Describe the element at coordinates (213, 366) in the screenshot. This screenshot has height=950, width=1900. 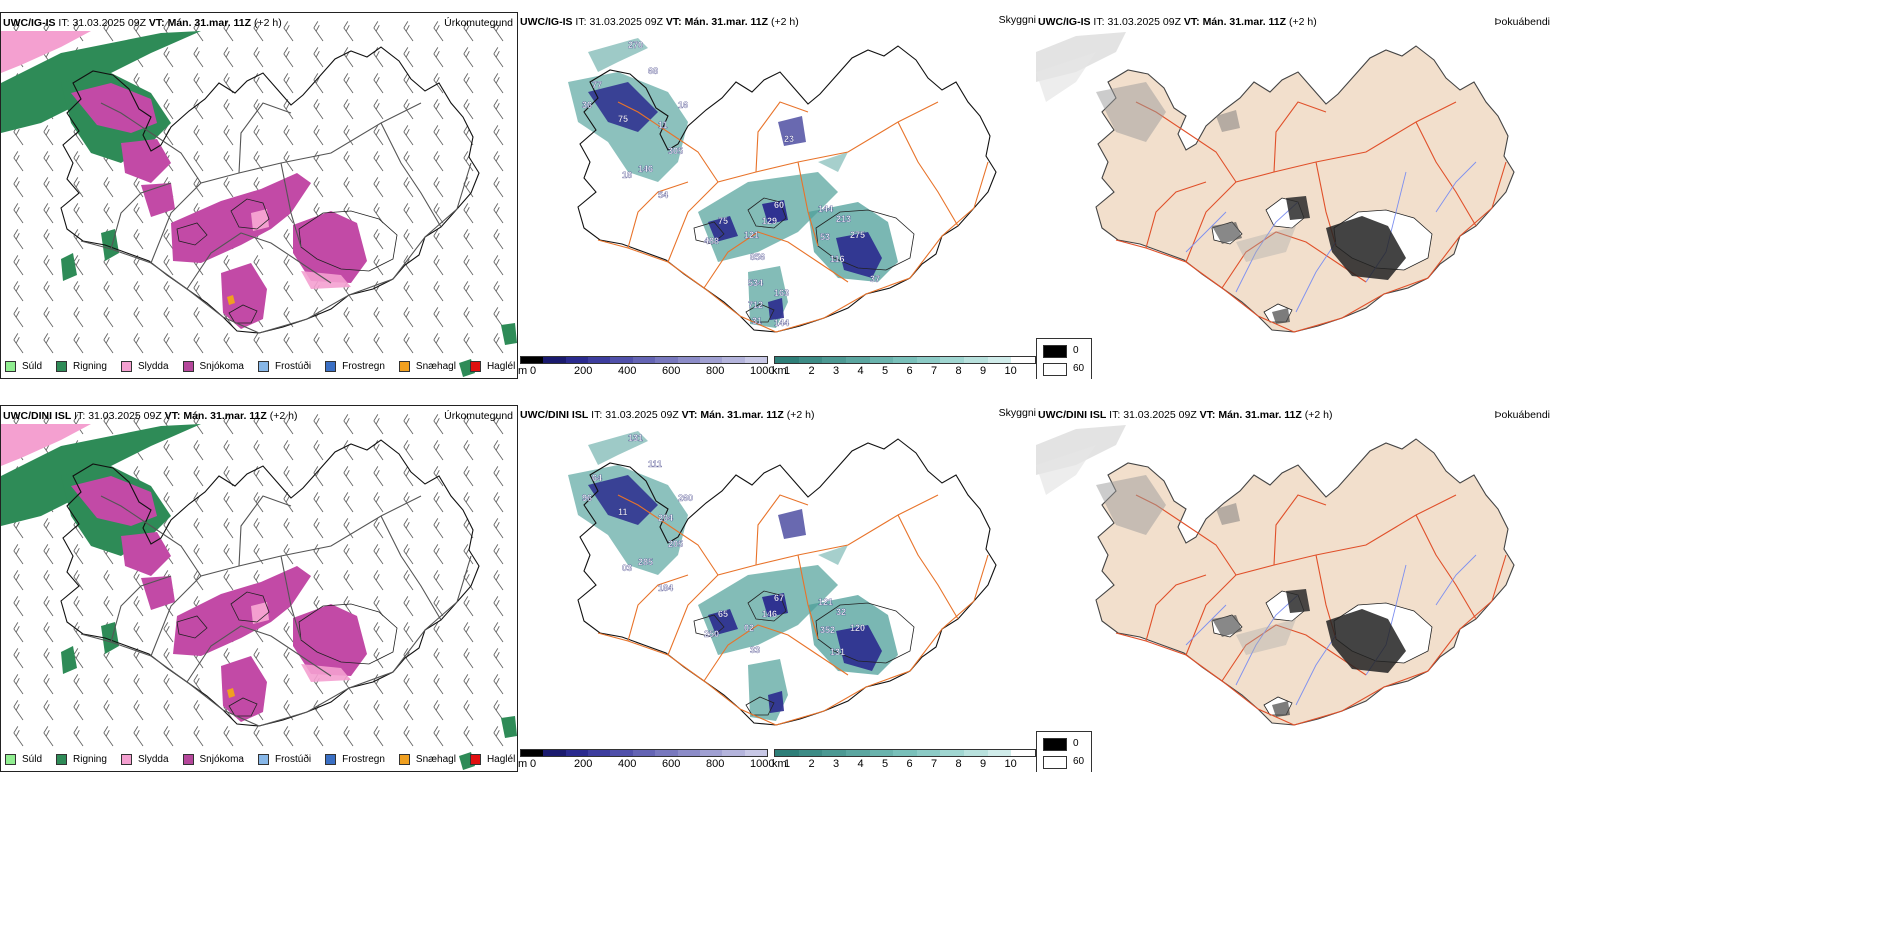
I see `legend-item: Snjókoma` at that location.